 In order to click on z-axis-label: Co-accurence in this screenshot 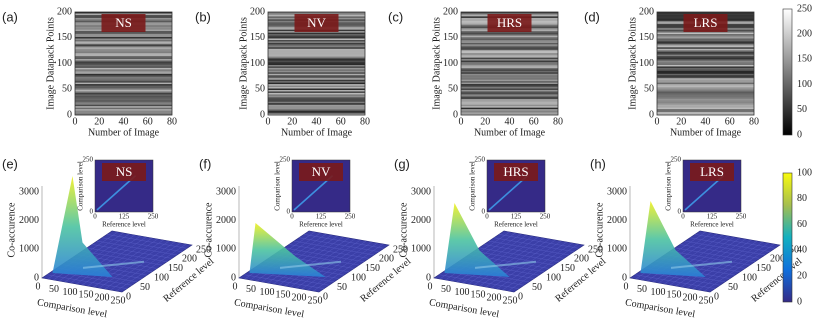, I will do `click(599, 230)`.